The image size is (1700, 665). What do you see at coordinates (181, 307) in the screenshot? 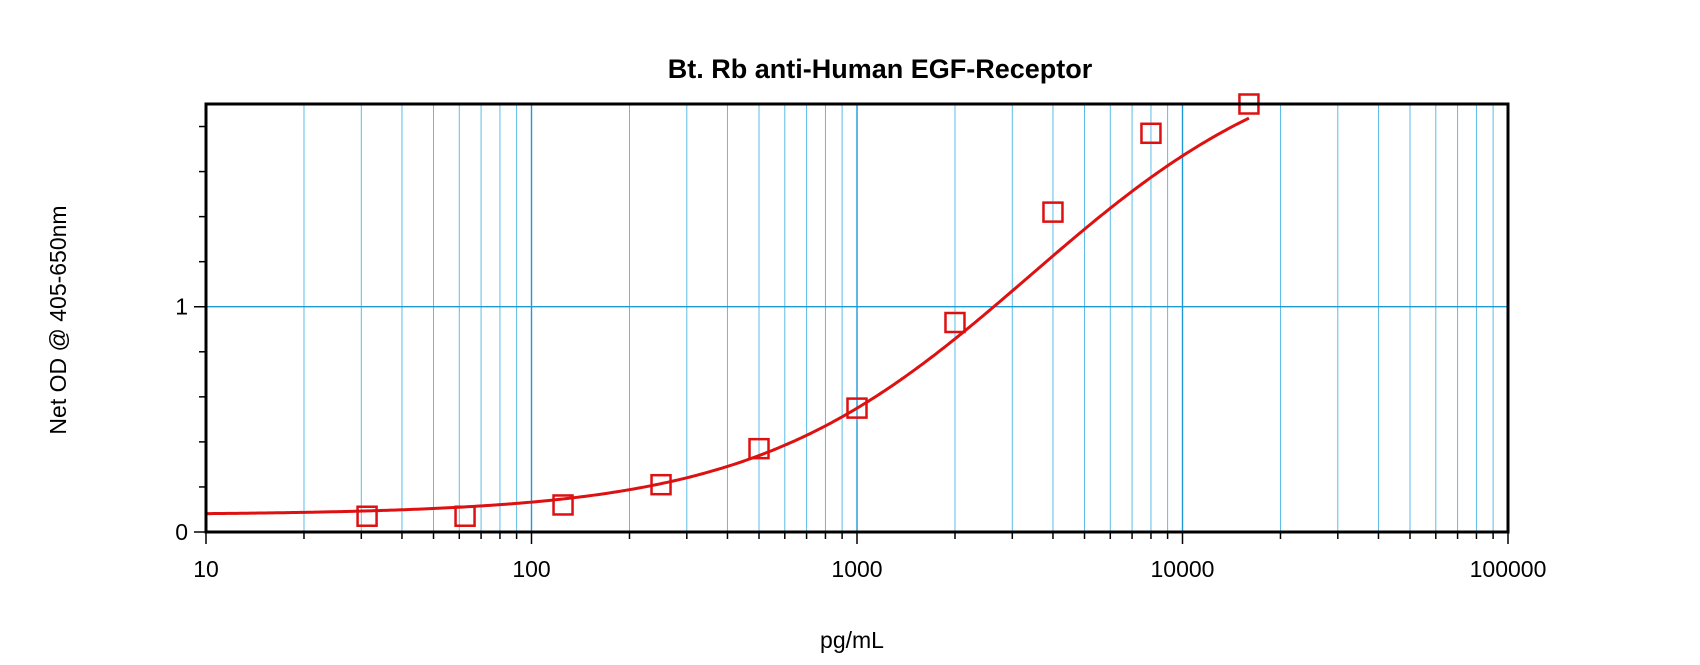
I see `y-tick-label: 1` at bounding box center [181, 307].